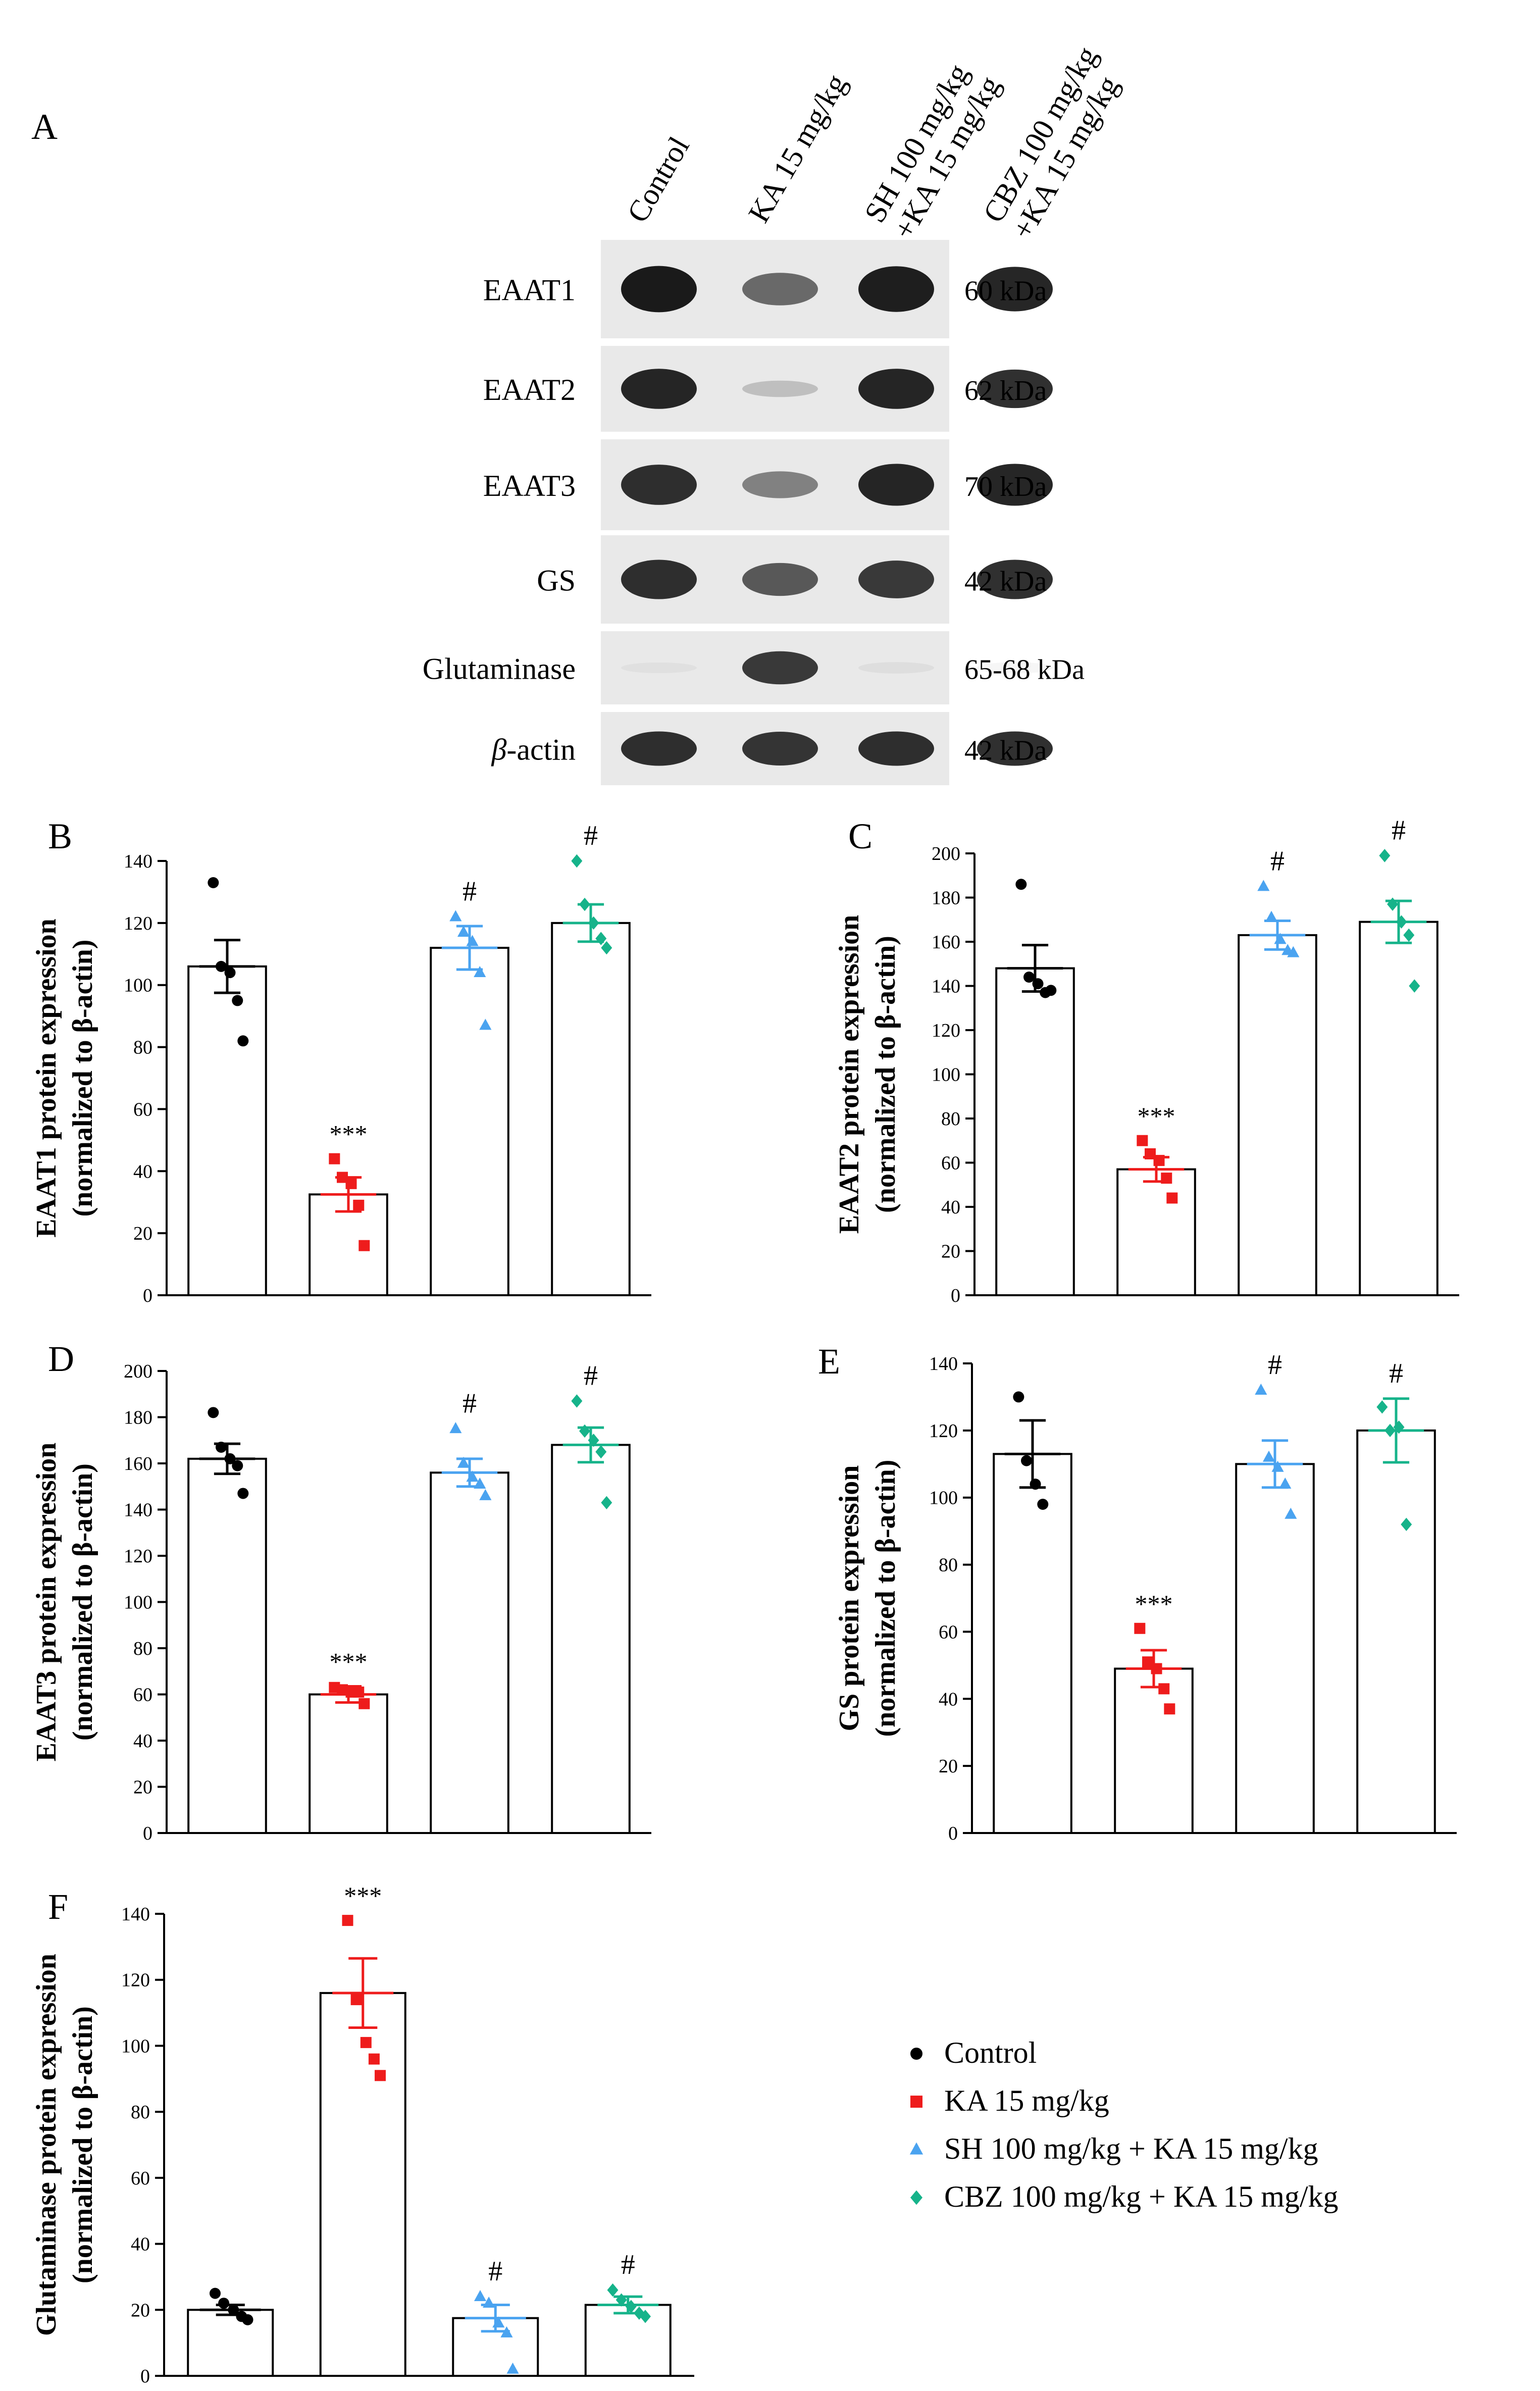  Describe the element at coordinates (946, 854) in the screenshot. I see `y-tick-label: 200` at that location.